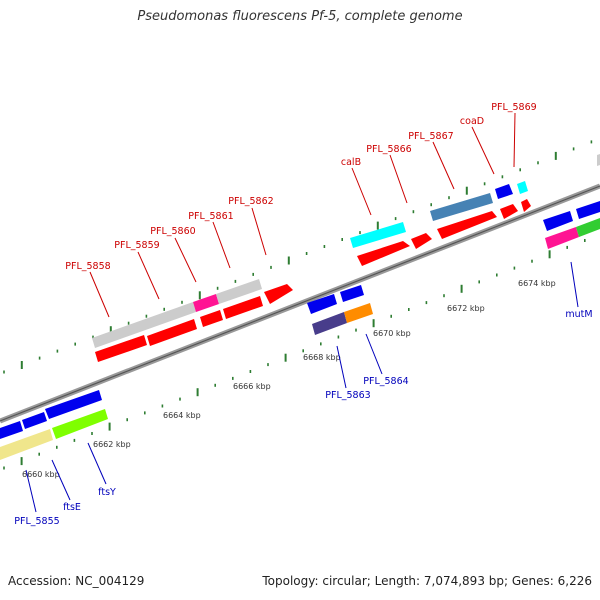 The width and height of the screenshot is (600, 600). I want to click on gene-label: mutM, so click(578, 314).